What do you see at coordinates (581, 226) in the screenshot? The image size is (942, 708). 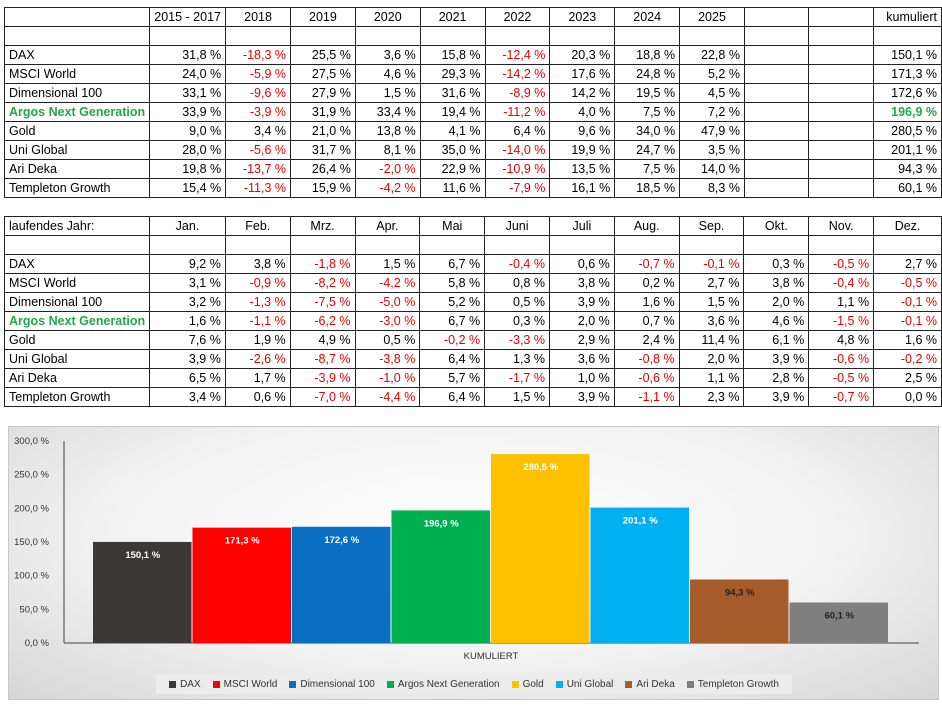 I see `column-header: Juli` at bounding box center [581, 226].